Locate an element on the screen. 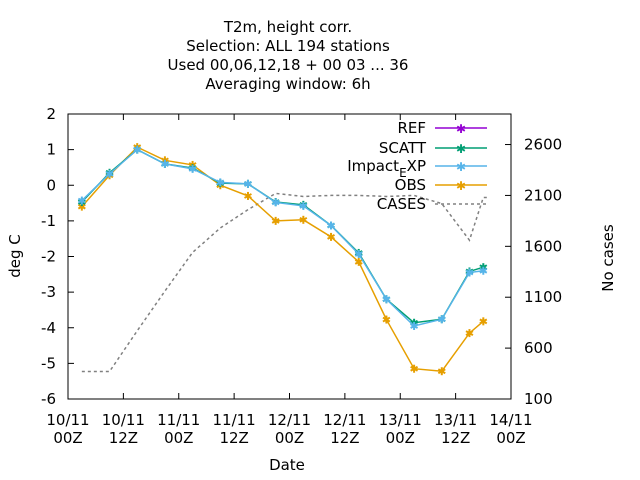 The image size is (640, 480). y2-tick-label-3: 1100 is located at coordinates (543, 297).